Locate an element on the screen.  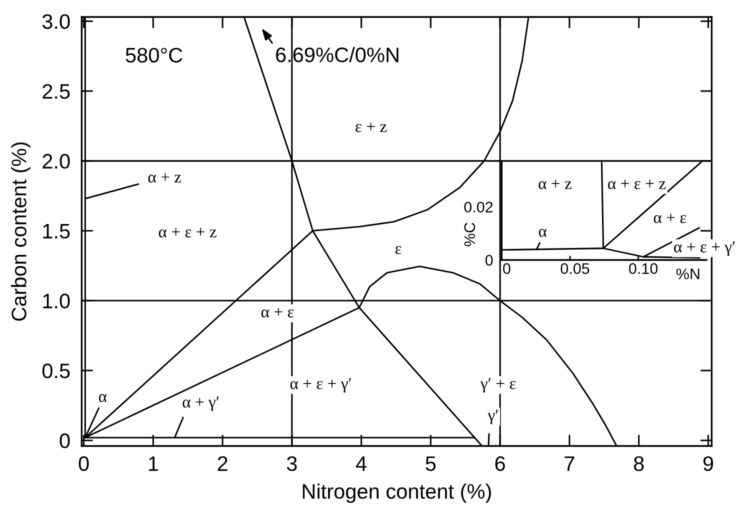
y-axis-title: Carbon content (%) is located at coordinates (21, 231).